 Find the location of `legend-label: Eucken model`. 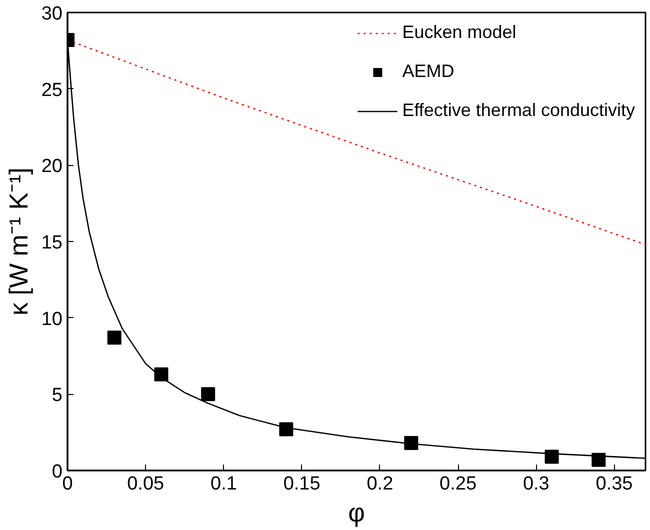

legend-label: Eucken model is located at coordinates (459, 32).